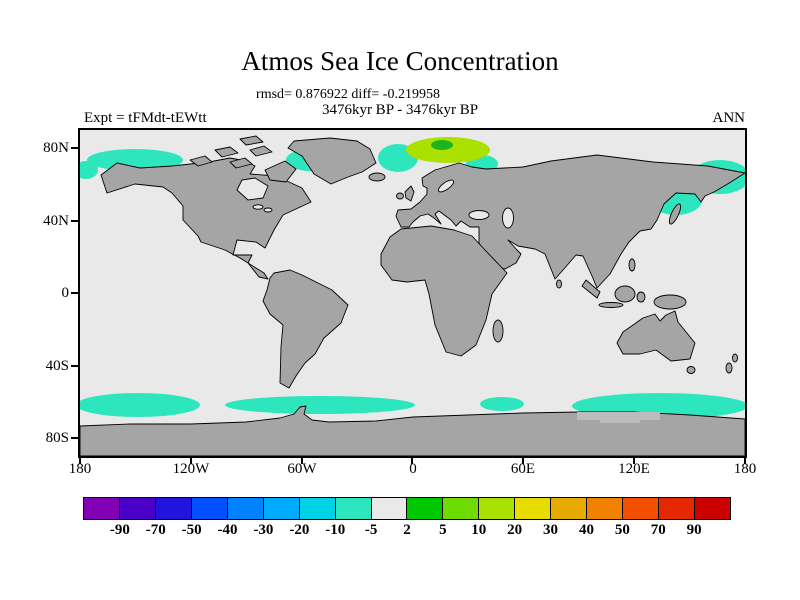  I want to click on y-tick-label: 40S, so click(57, 366).